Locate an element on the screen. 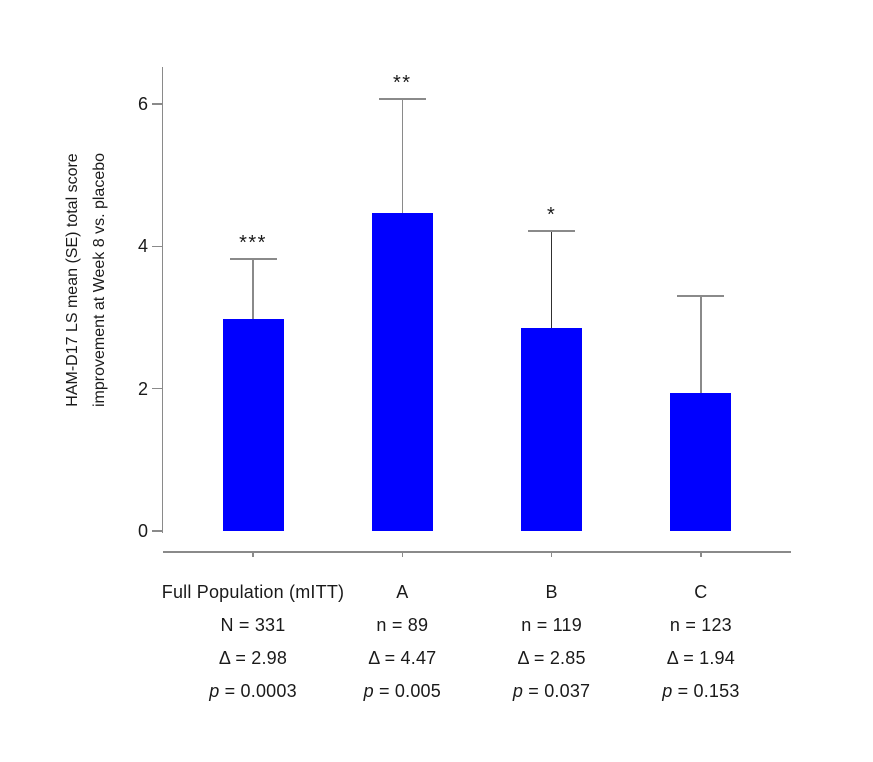 This screenshot has width=873, height=762. delta-label-b: Δ = 2.85 is located at coordinates (551, 658).